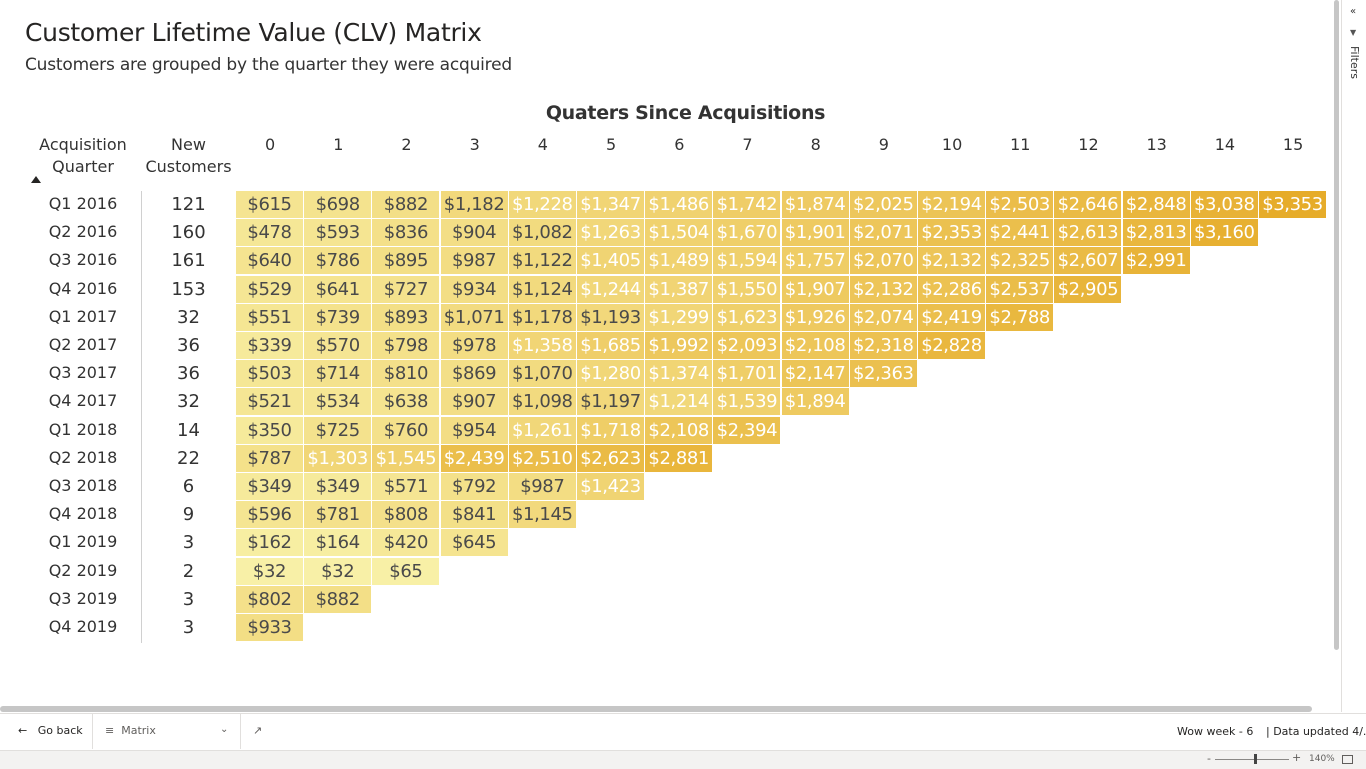 Image resolution: width=1366 pixels, height=769 pixels. I want to click on clv-cell: $1,071, so click(474, 317).